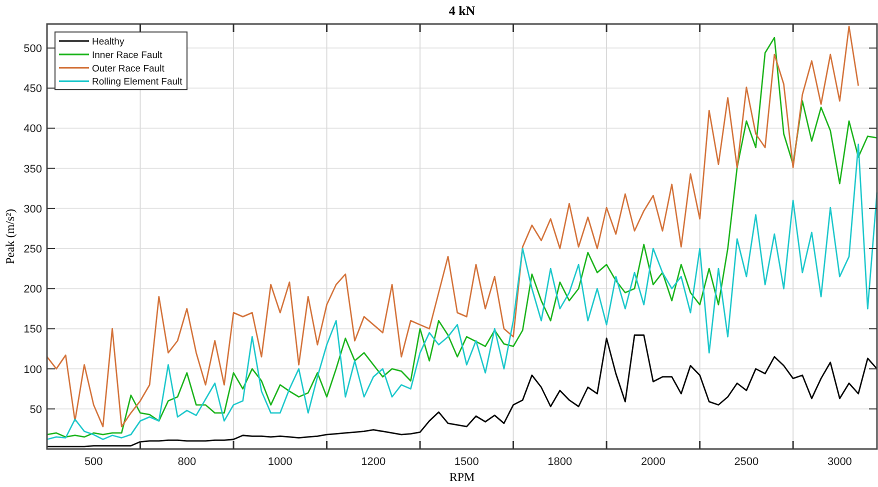 The image size is (878, 487). Describe the element at coordinates (746, 462) in the screenshot. I see `x-tick-label: 2500` at that location.